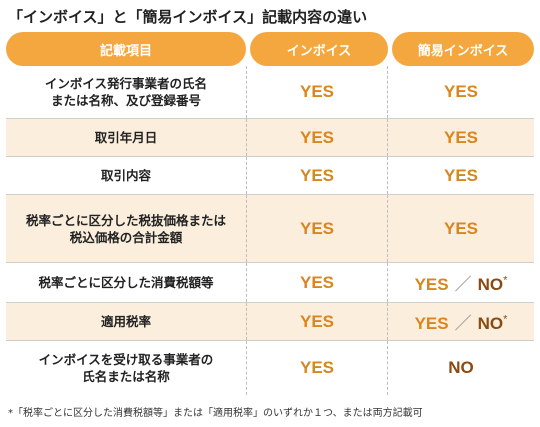 The width and height of the screenshot is (540, 427). What do you see at coordinates (270, 176) in the screenshot?
I see `table-row: 取引内容 YES YES` at bounding box center [270, 176].